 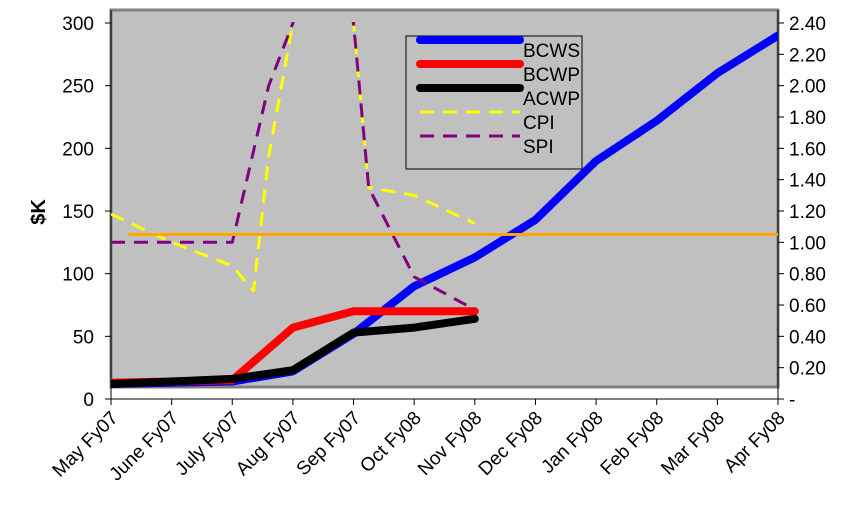 I want to click on x-tick-label: Aug Fy07, so click(x=268, y=444).